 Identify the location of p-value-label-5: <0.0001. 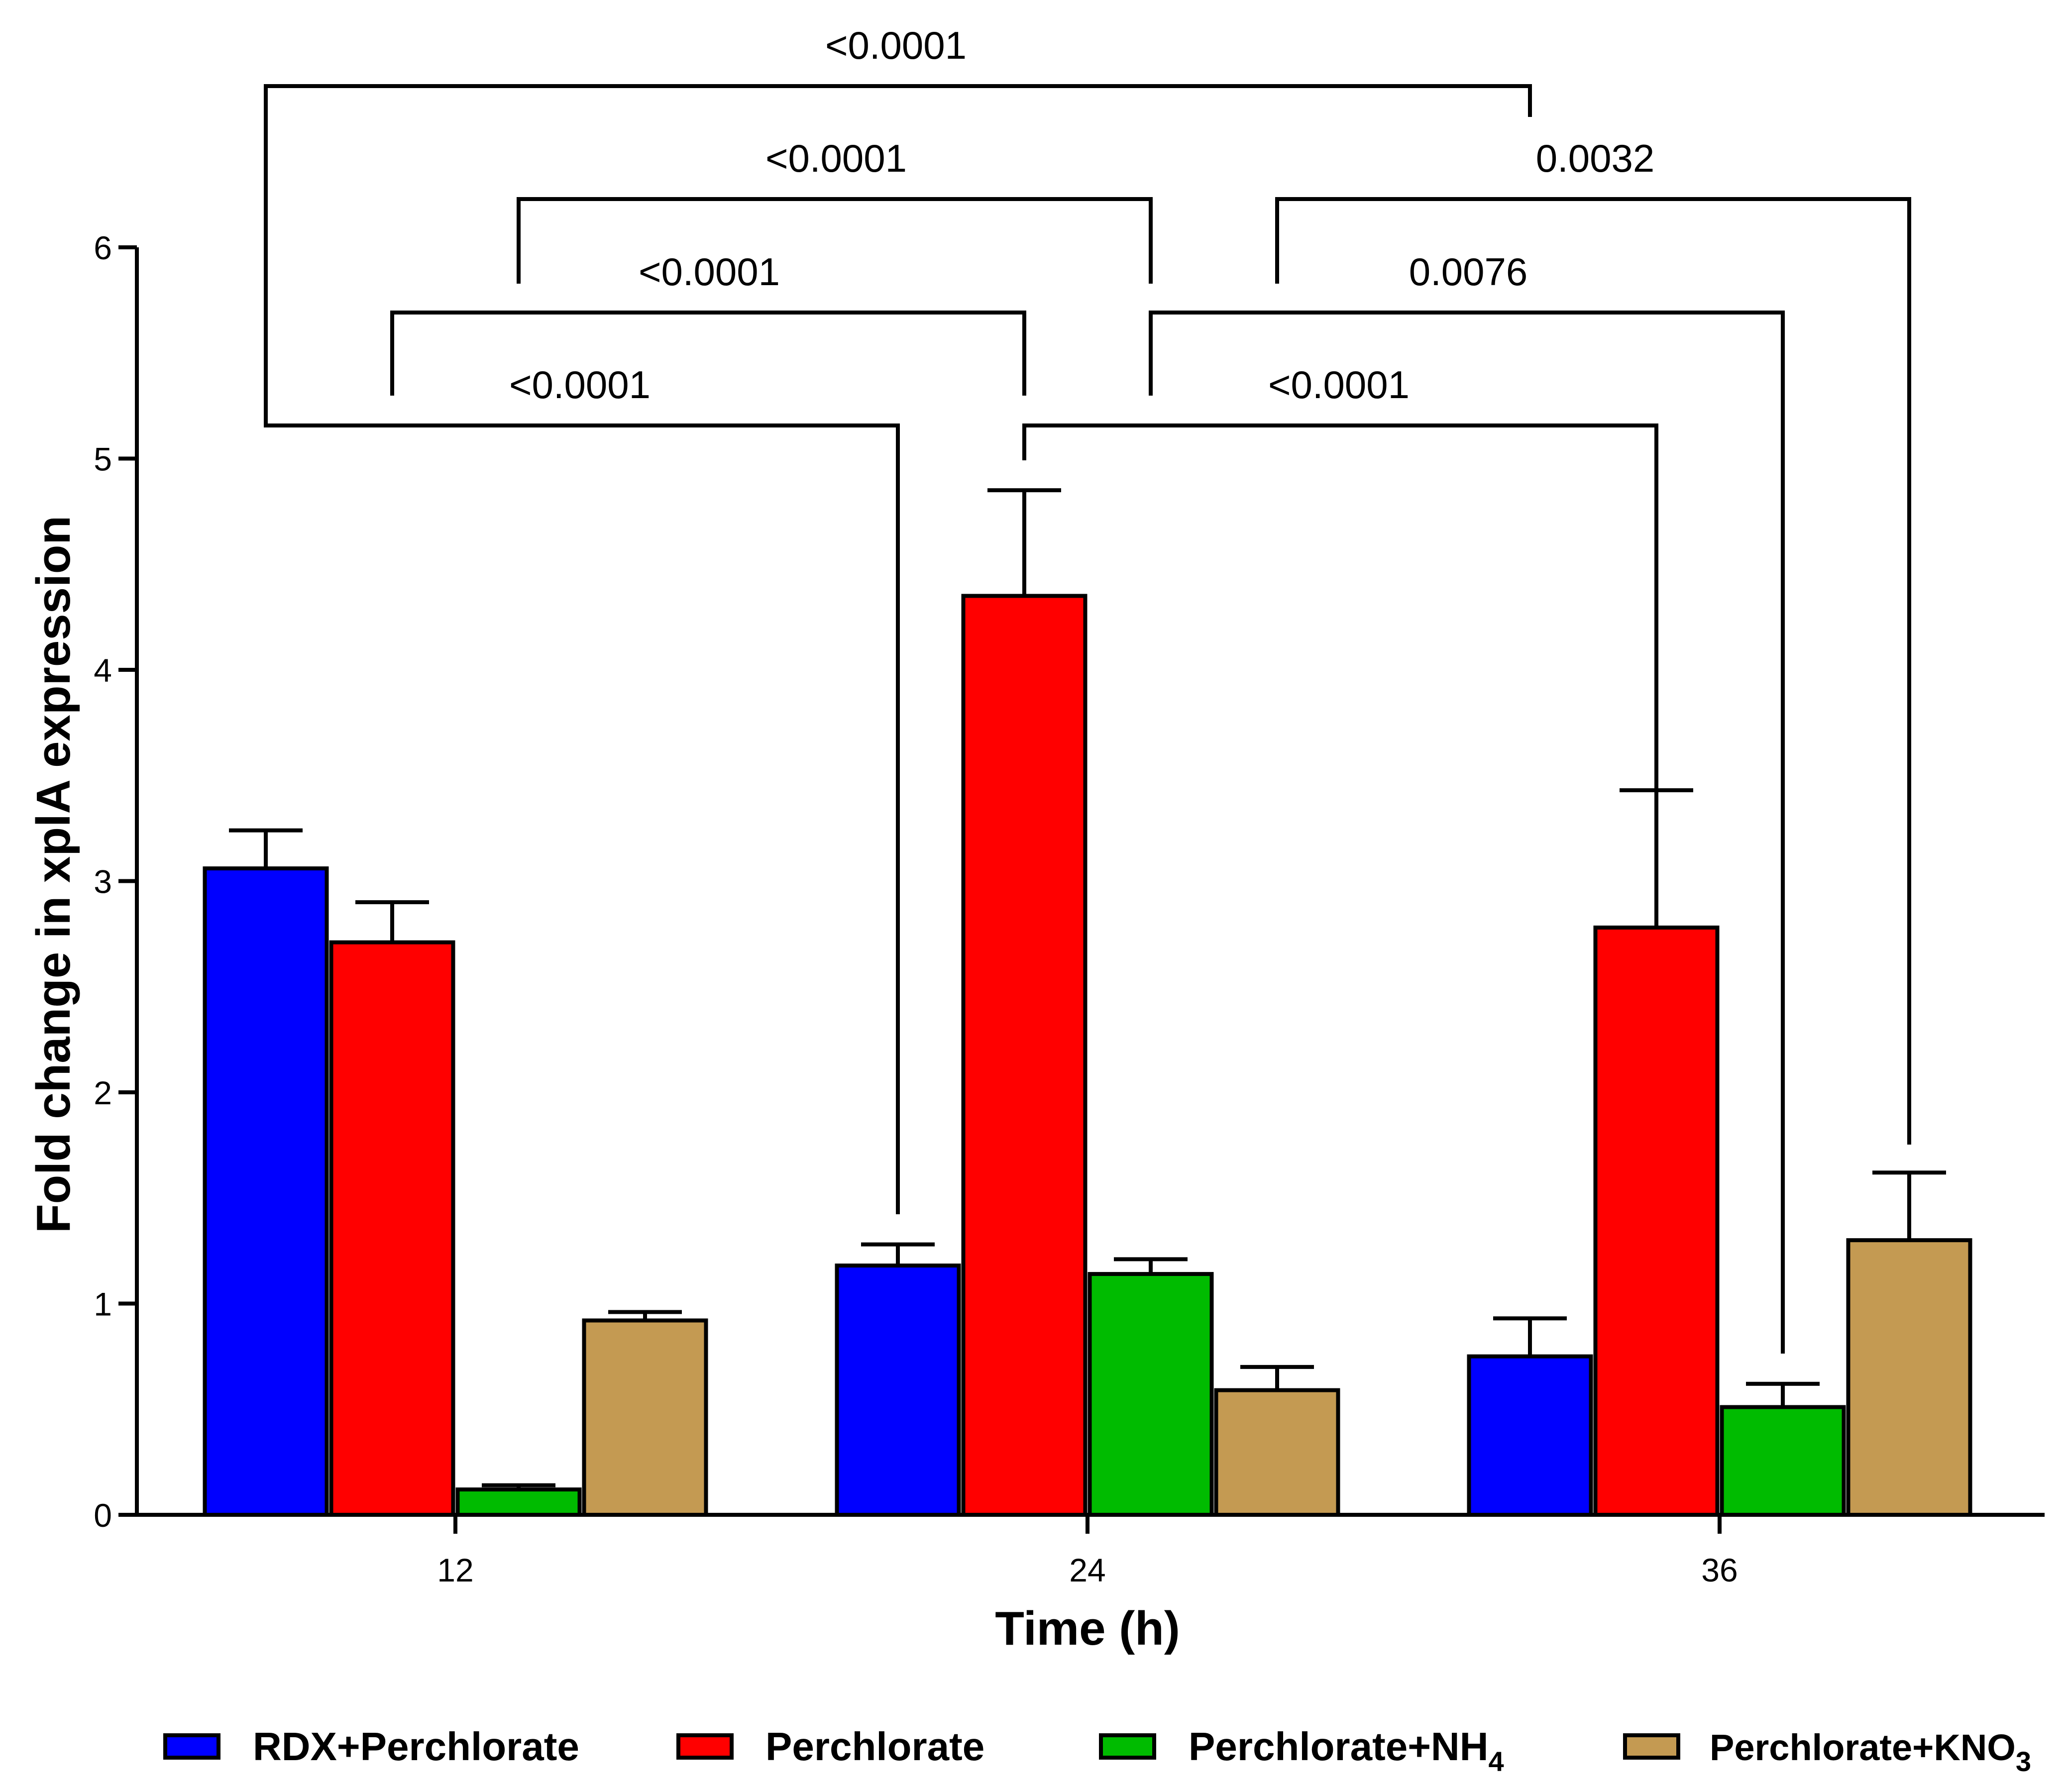
(1339, 385).